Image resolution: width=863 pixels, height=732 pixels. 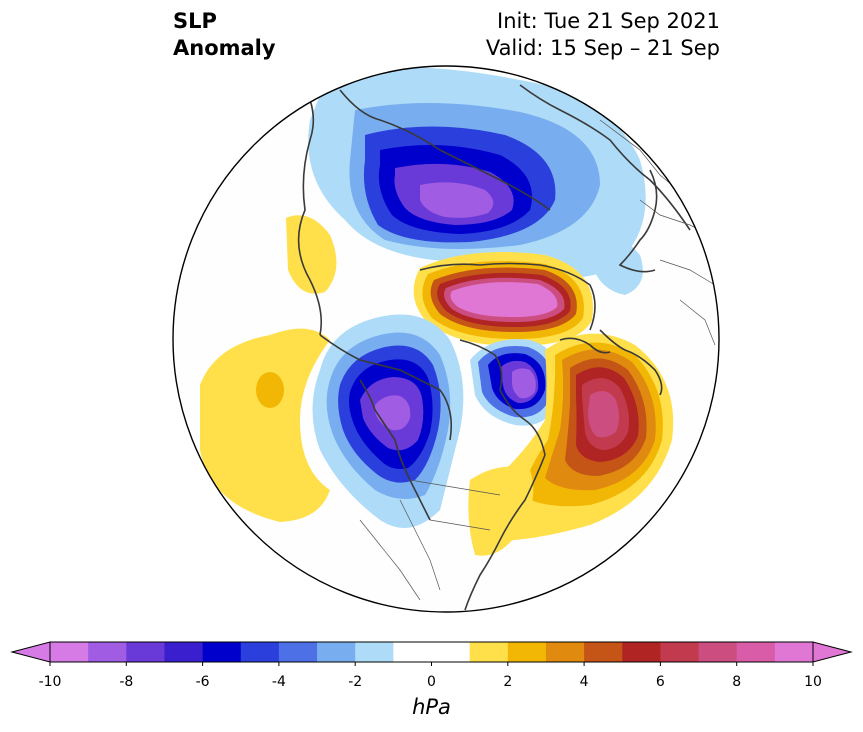 What do you see at coordinates (616, 266) in the screenshot?
I see `low-scandinavia` at bounding box center [616, 266].